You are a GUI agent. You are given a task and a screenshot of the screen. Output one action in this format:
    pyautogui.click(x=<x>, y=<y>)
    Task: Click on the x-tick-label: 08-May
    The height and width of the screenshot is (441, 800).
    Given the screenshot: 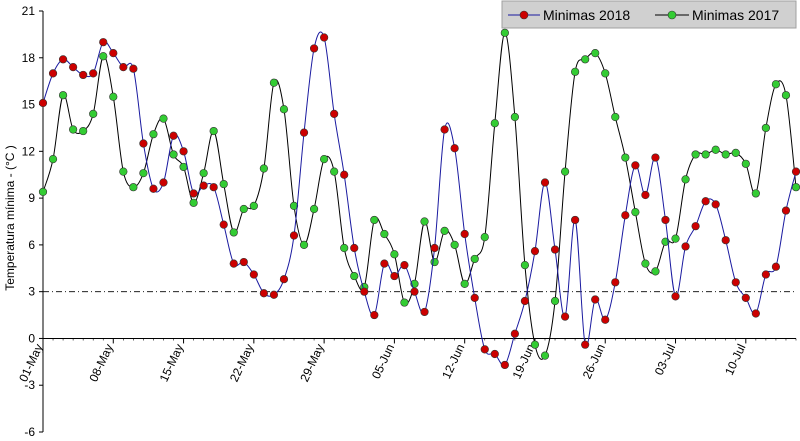 What is the action you would take?
    pyautogui.click(x=101, y=363)
    